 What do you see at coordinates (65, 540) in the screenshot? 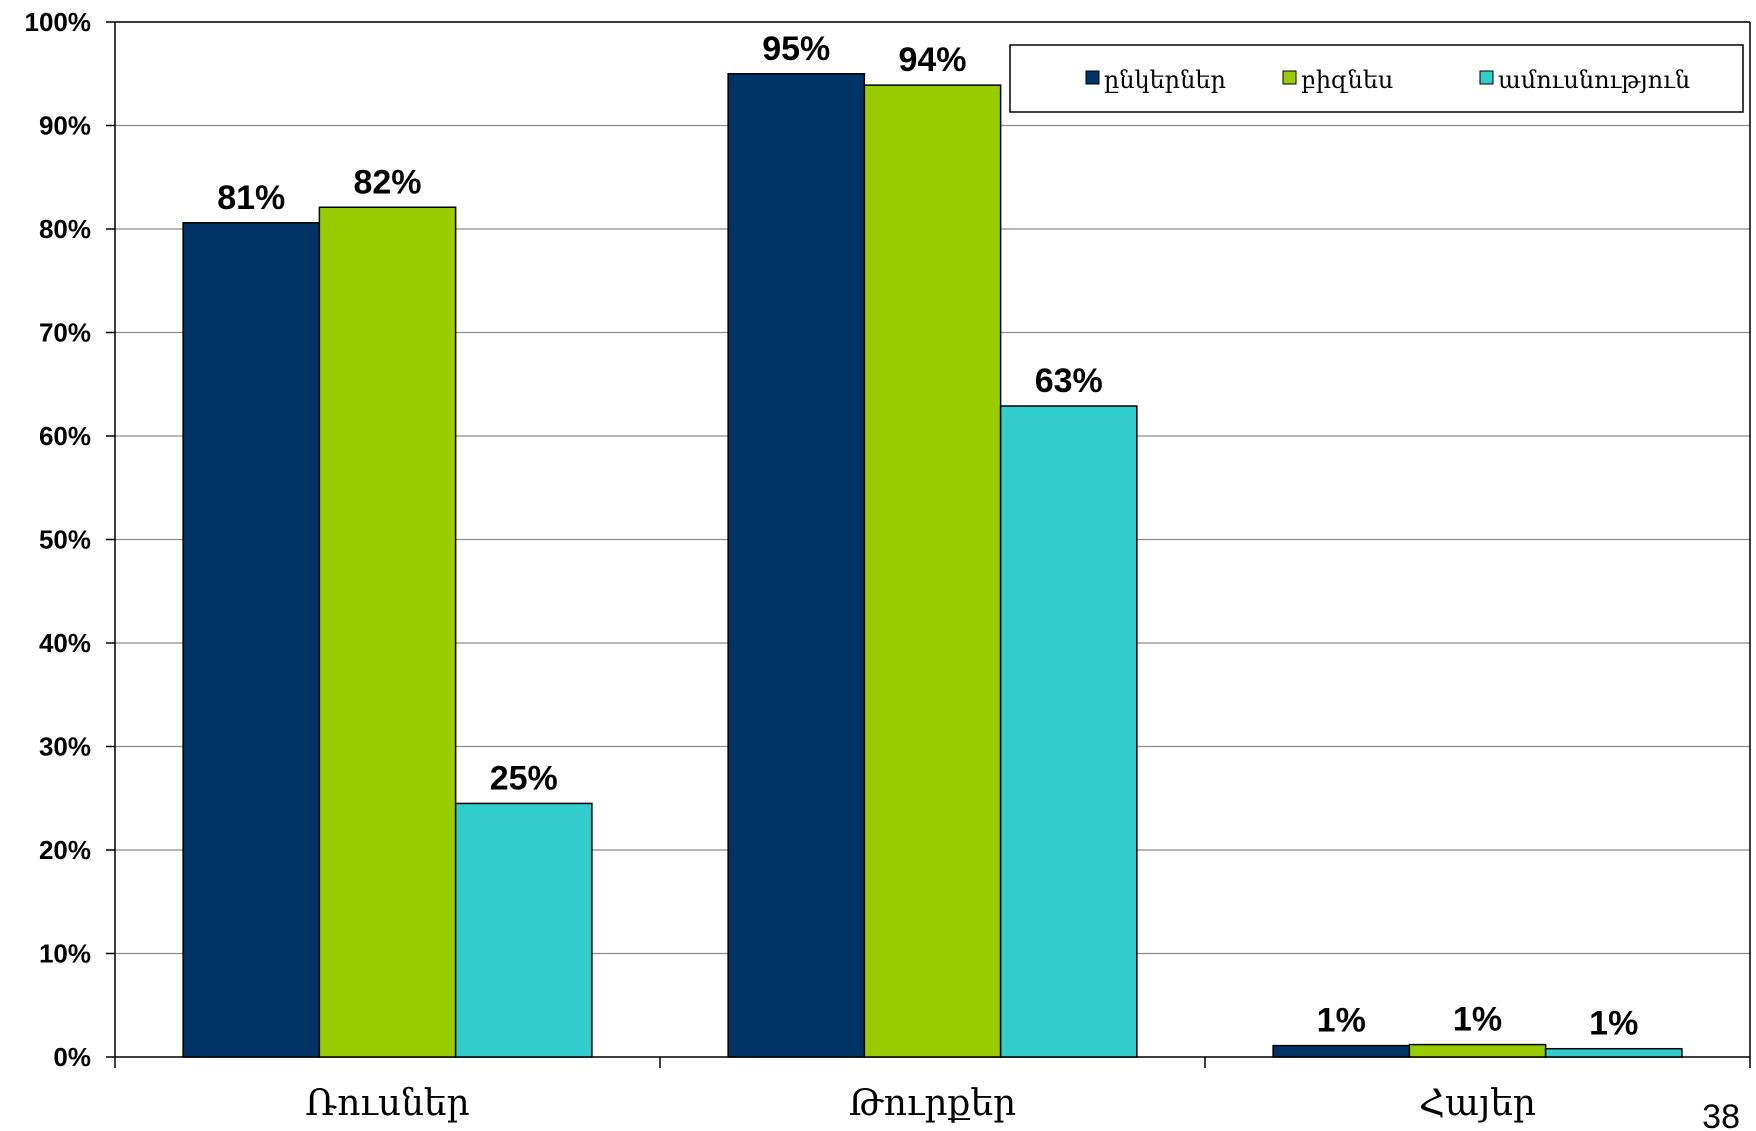
I see `y-tick-label: 50%` at bounding box center [65, 540].